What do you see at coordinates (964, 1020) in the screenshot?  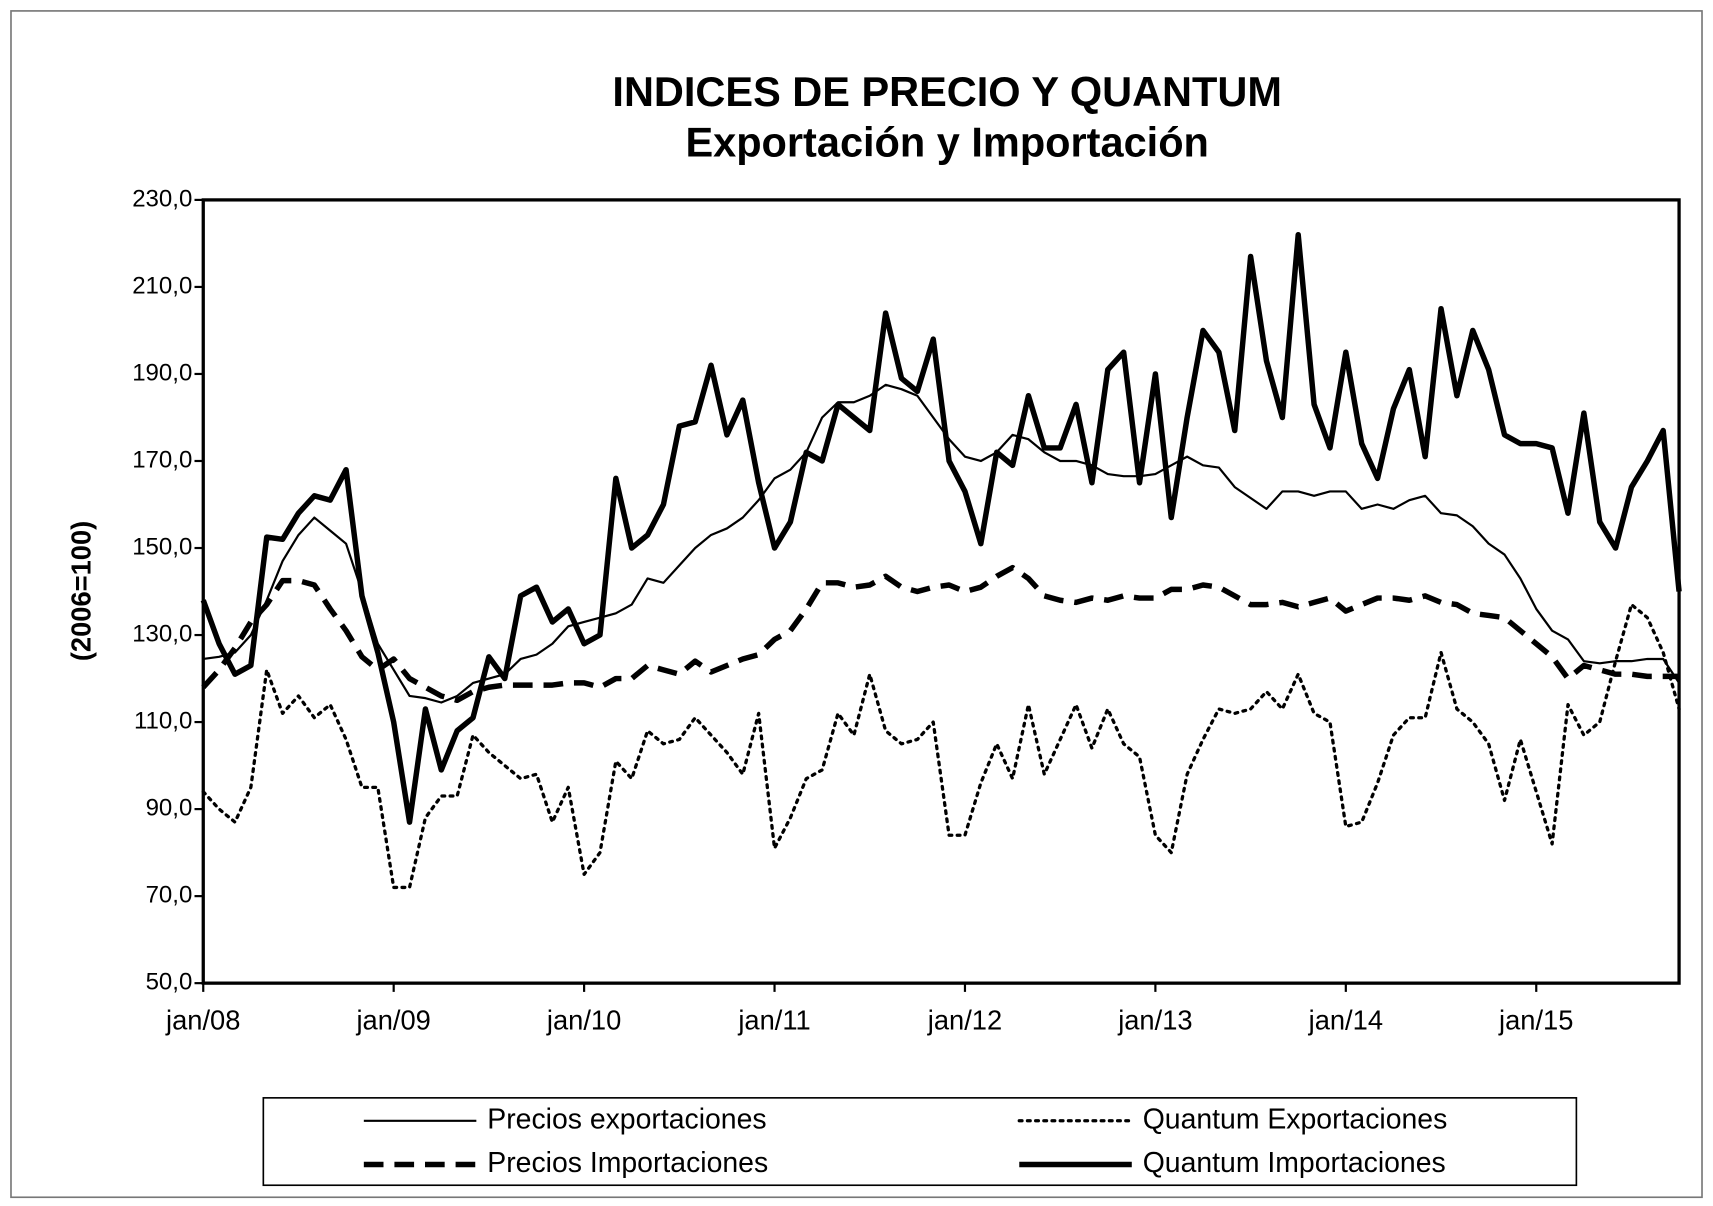 I see `x-tick-label: jan/12` at bounding box center [964, 1020].